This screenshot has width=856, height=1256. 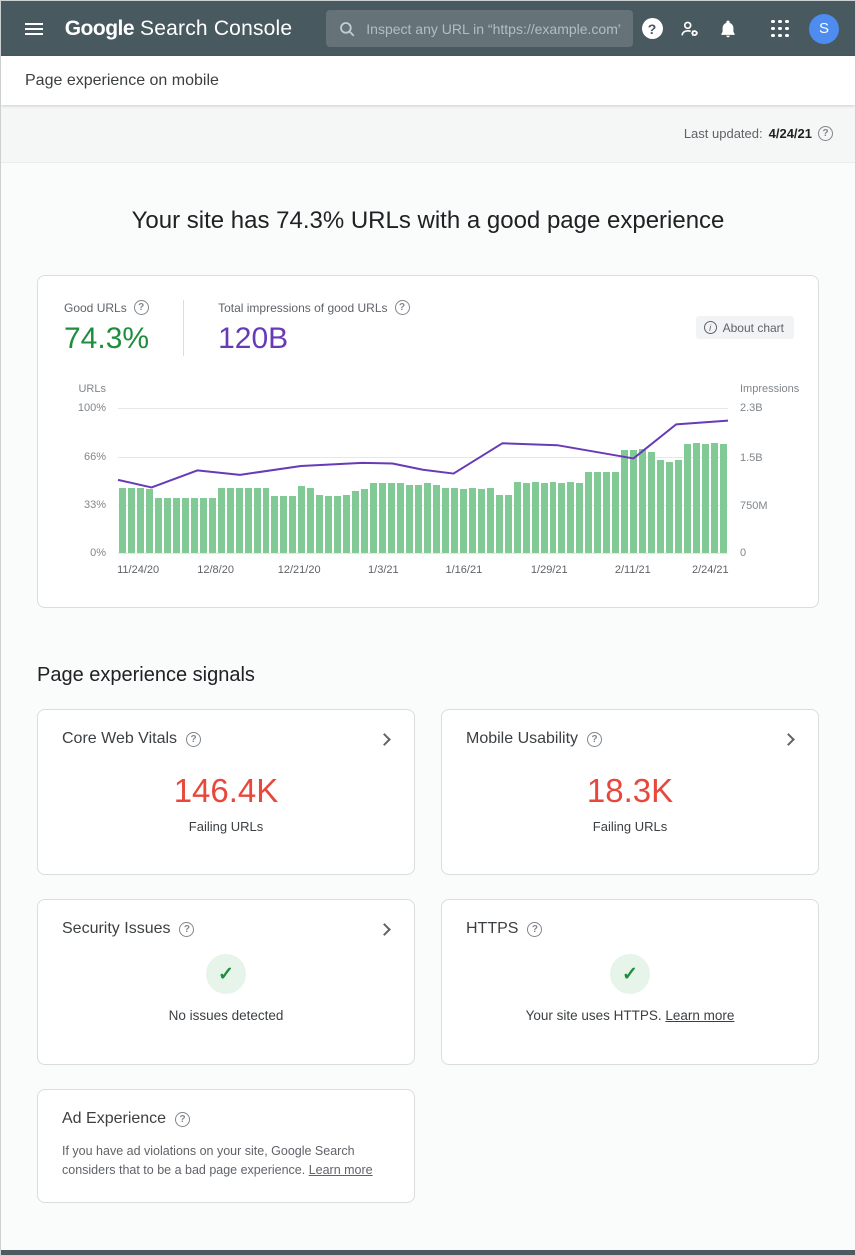 I want to click on ad-experience-learn-more-link: Learn more, so click(x=340, y=1170).